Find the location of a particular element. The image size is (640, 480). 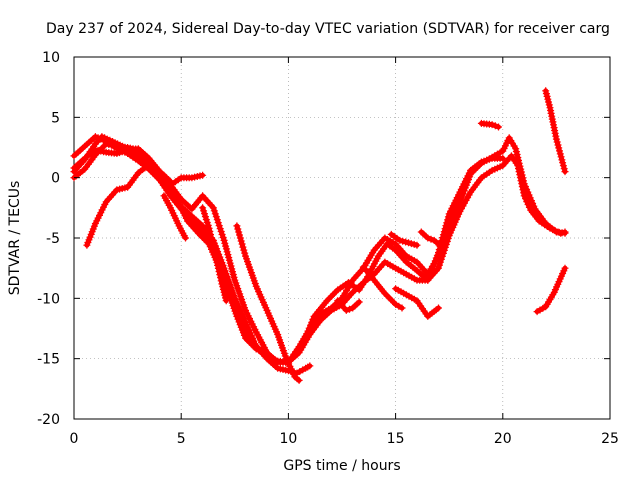

y-tick-label: -20 is located at coordinates (48, 420).